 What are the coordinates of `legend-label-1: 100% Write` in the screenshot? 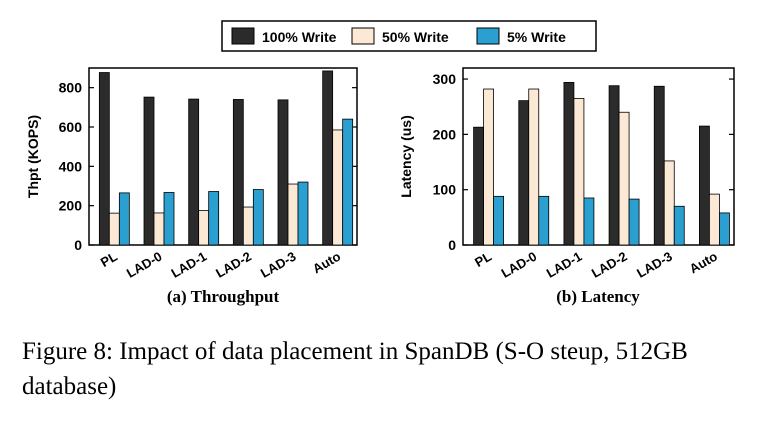 It's located at (299, 37).